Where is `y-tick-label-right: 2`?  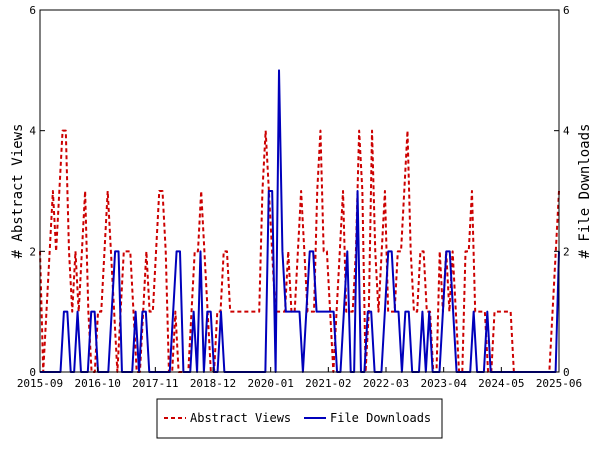
y-tick-label-right: 2 is located at coordinates (566, 251).